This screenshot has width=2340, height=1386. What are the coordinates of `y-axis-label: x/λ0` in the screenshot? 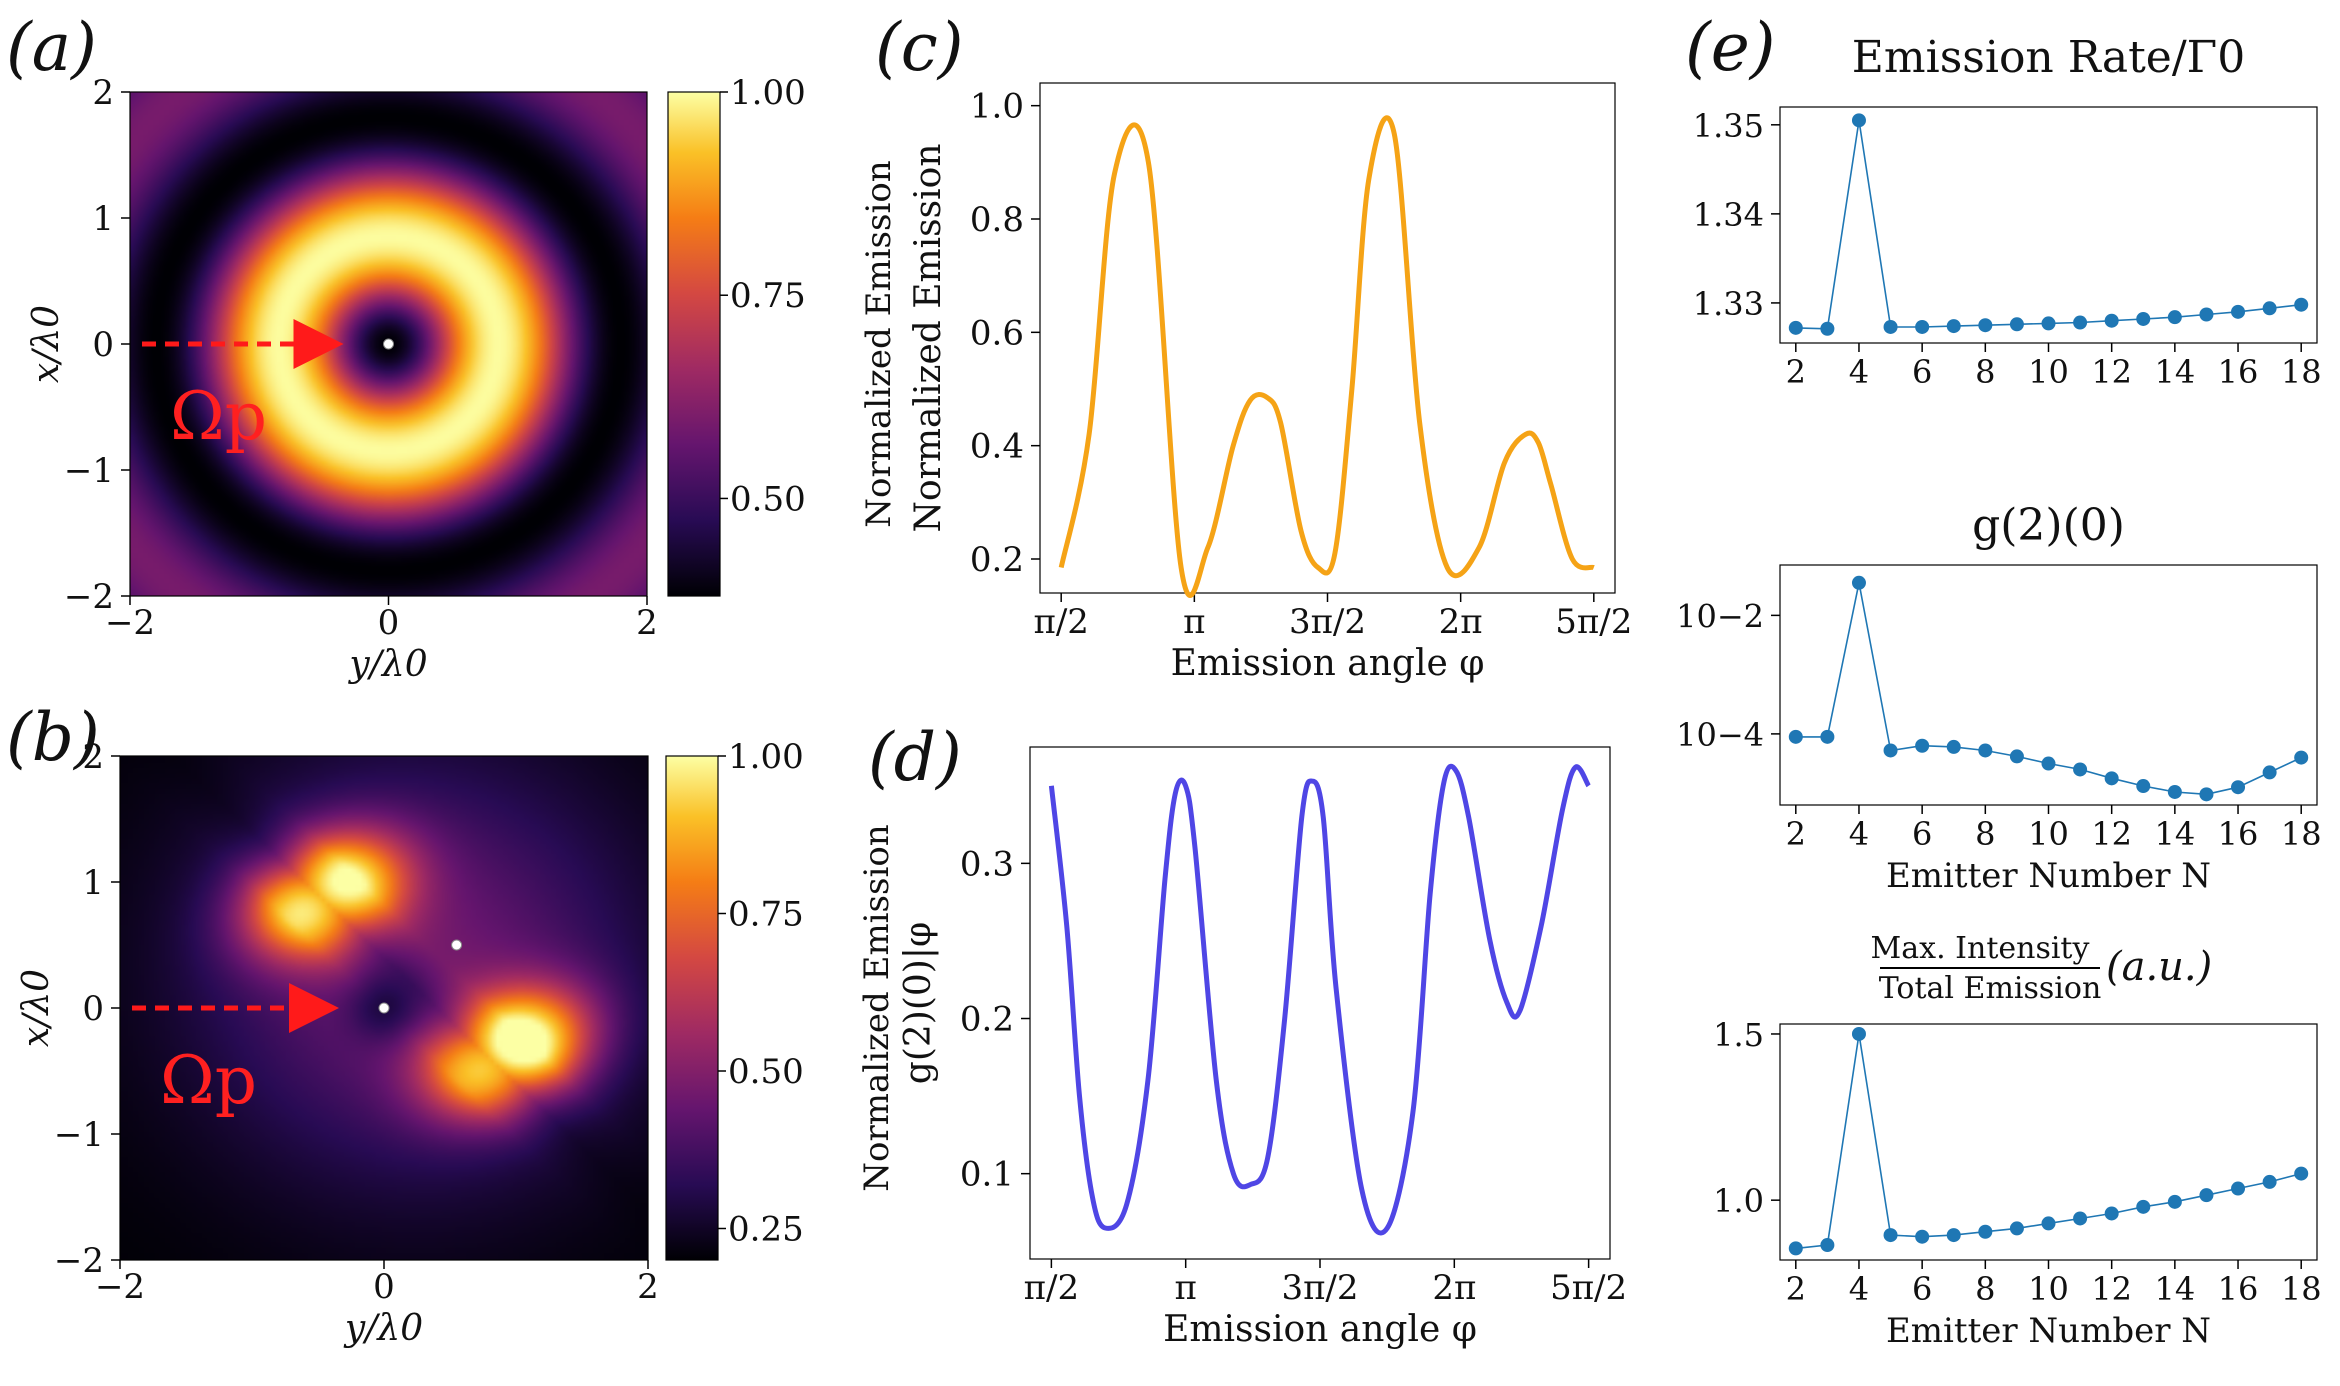 It's located at (36, 1008).